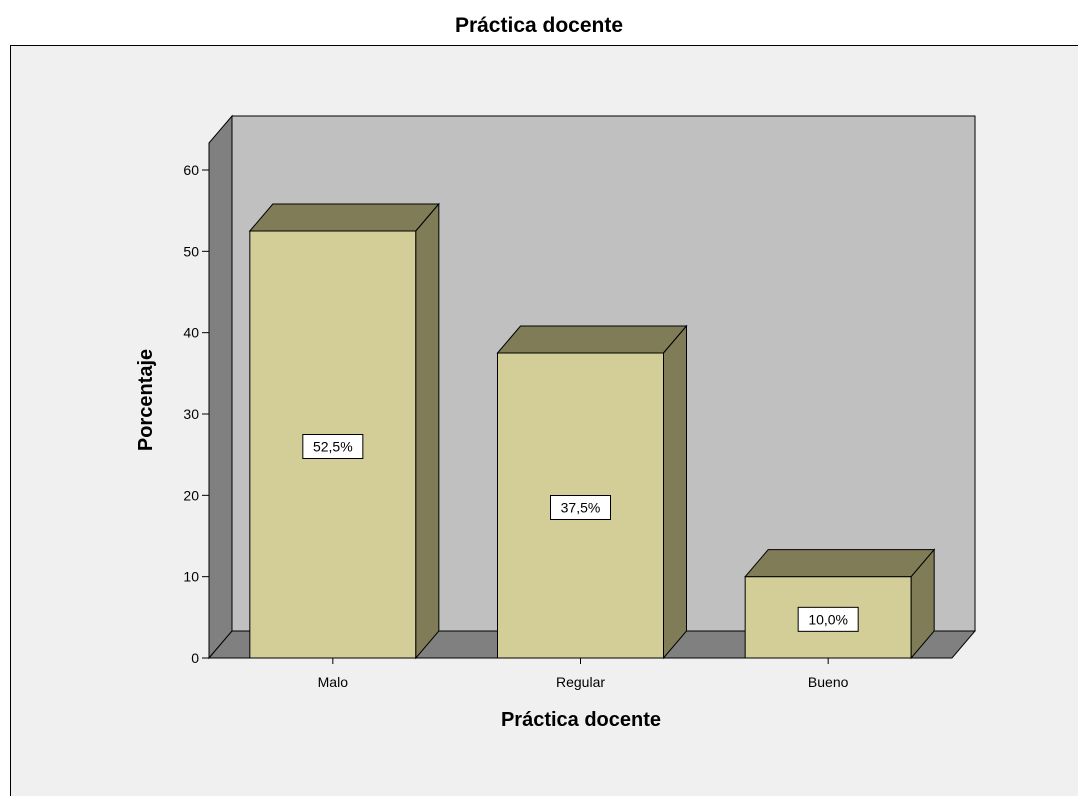  I want to click on x-tick-label: Malo, so click(333, 682).